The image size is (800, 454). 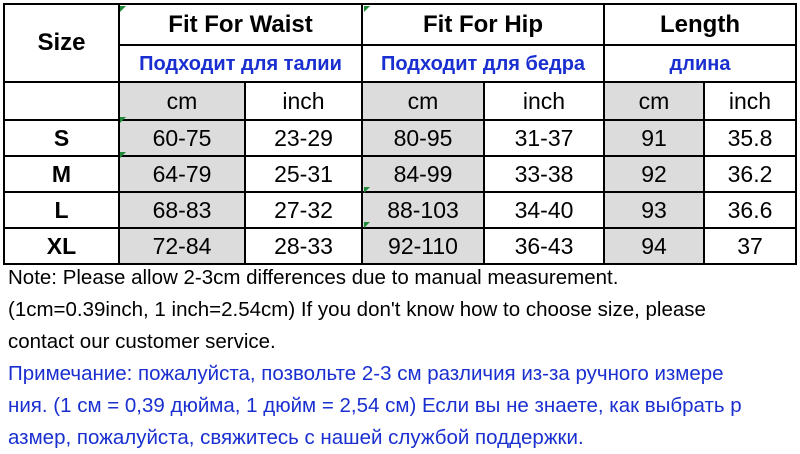 What do you see at coordinates (544, 210) in the screenshot?
I see `hip-inch-cell: 34-40` at bounding box center [544, 210].